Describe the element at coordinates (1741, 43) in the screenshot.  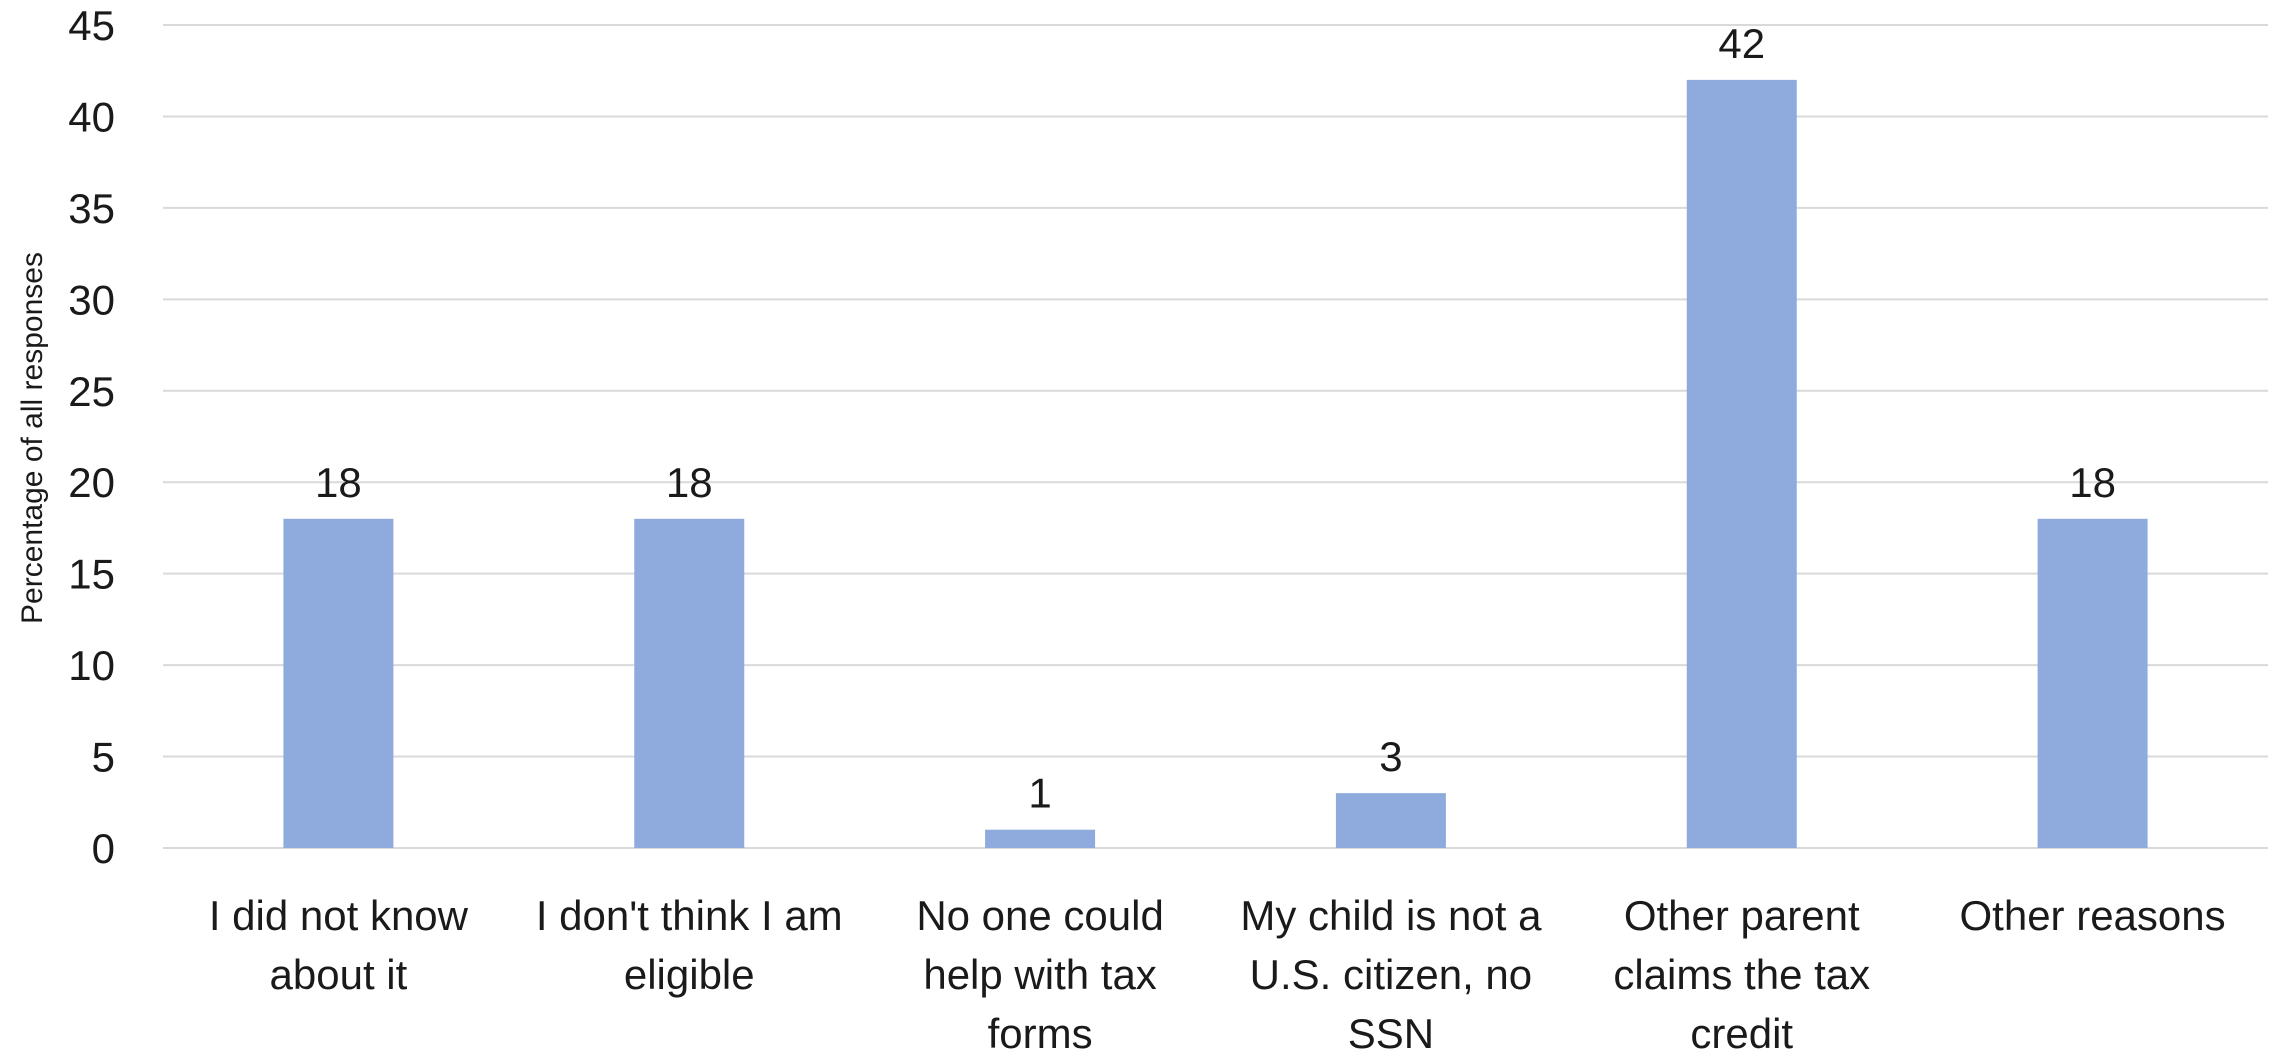
I see `data-label: 42` at that location.